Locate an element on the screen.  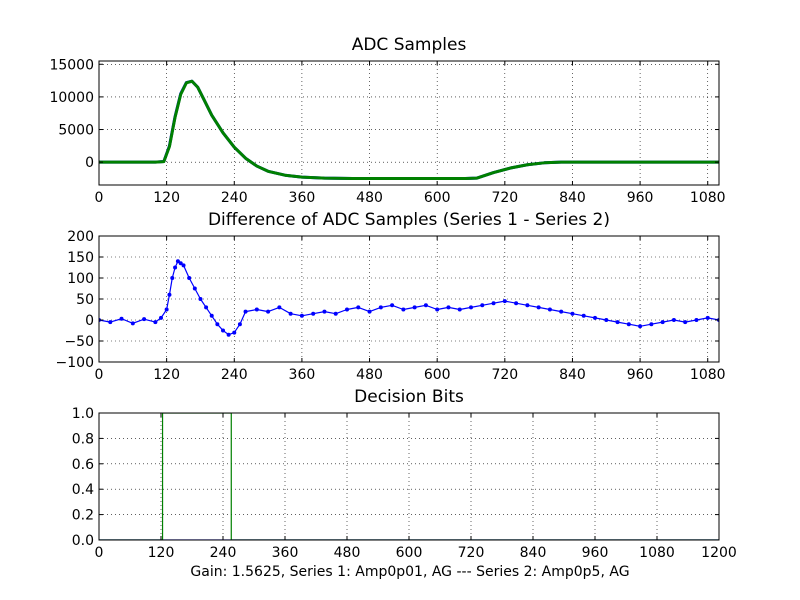
adc-samples-y-tick-label: 10000 is located at coordinates (71, 98).